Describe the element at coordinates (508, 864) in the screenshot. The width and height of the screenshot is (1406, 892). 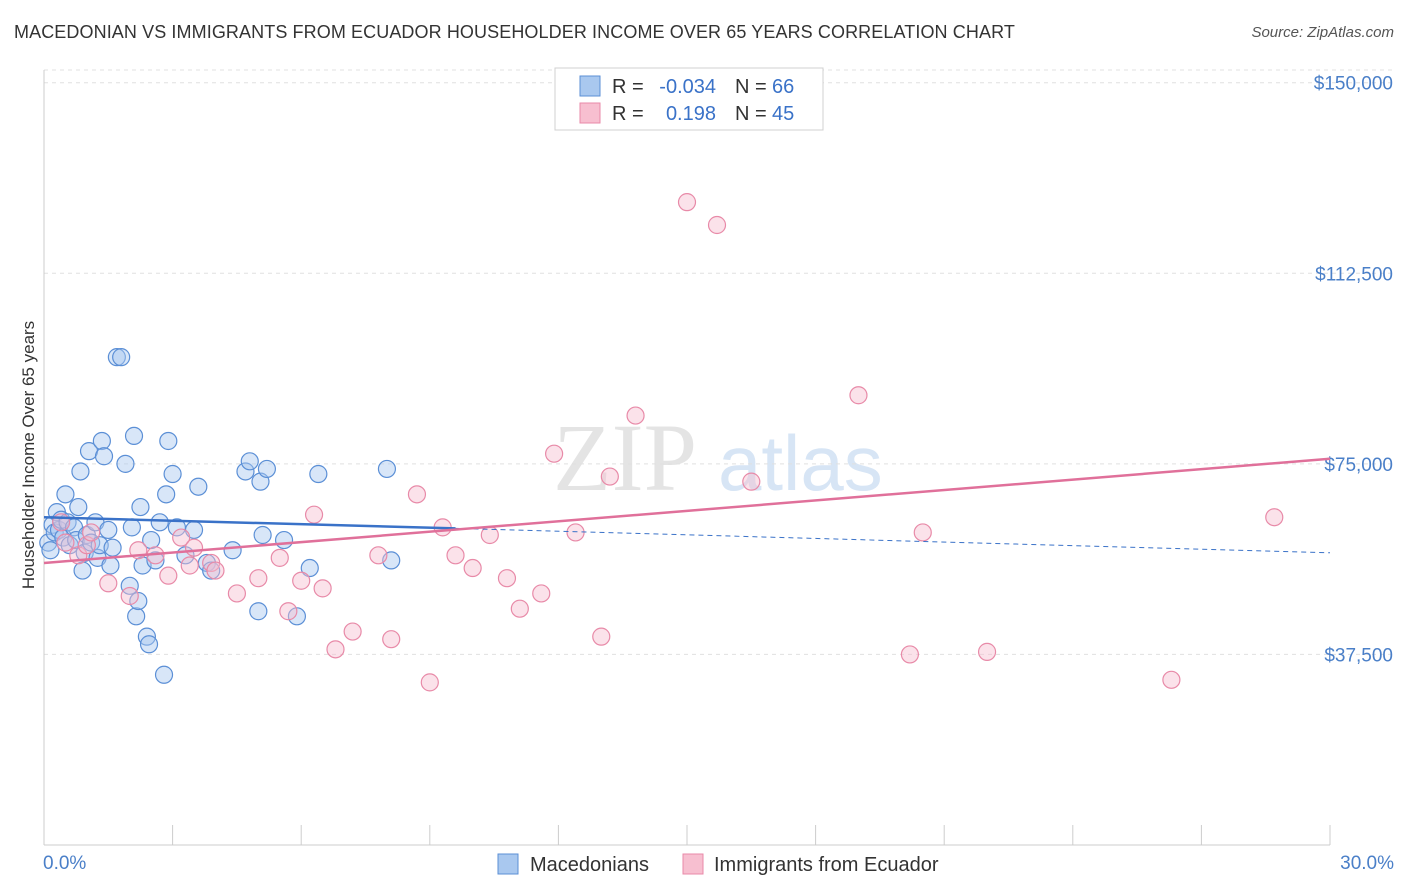
I see `bottom-legend-swatch-macedonians` at that location.